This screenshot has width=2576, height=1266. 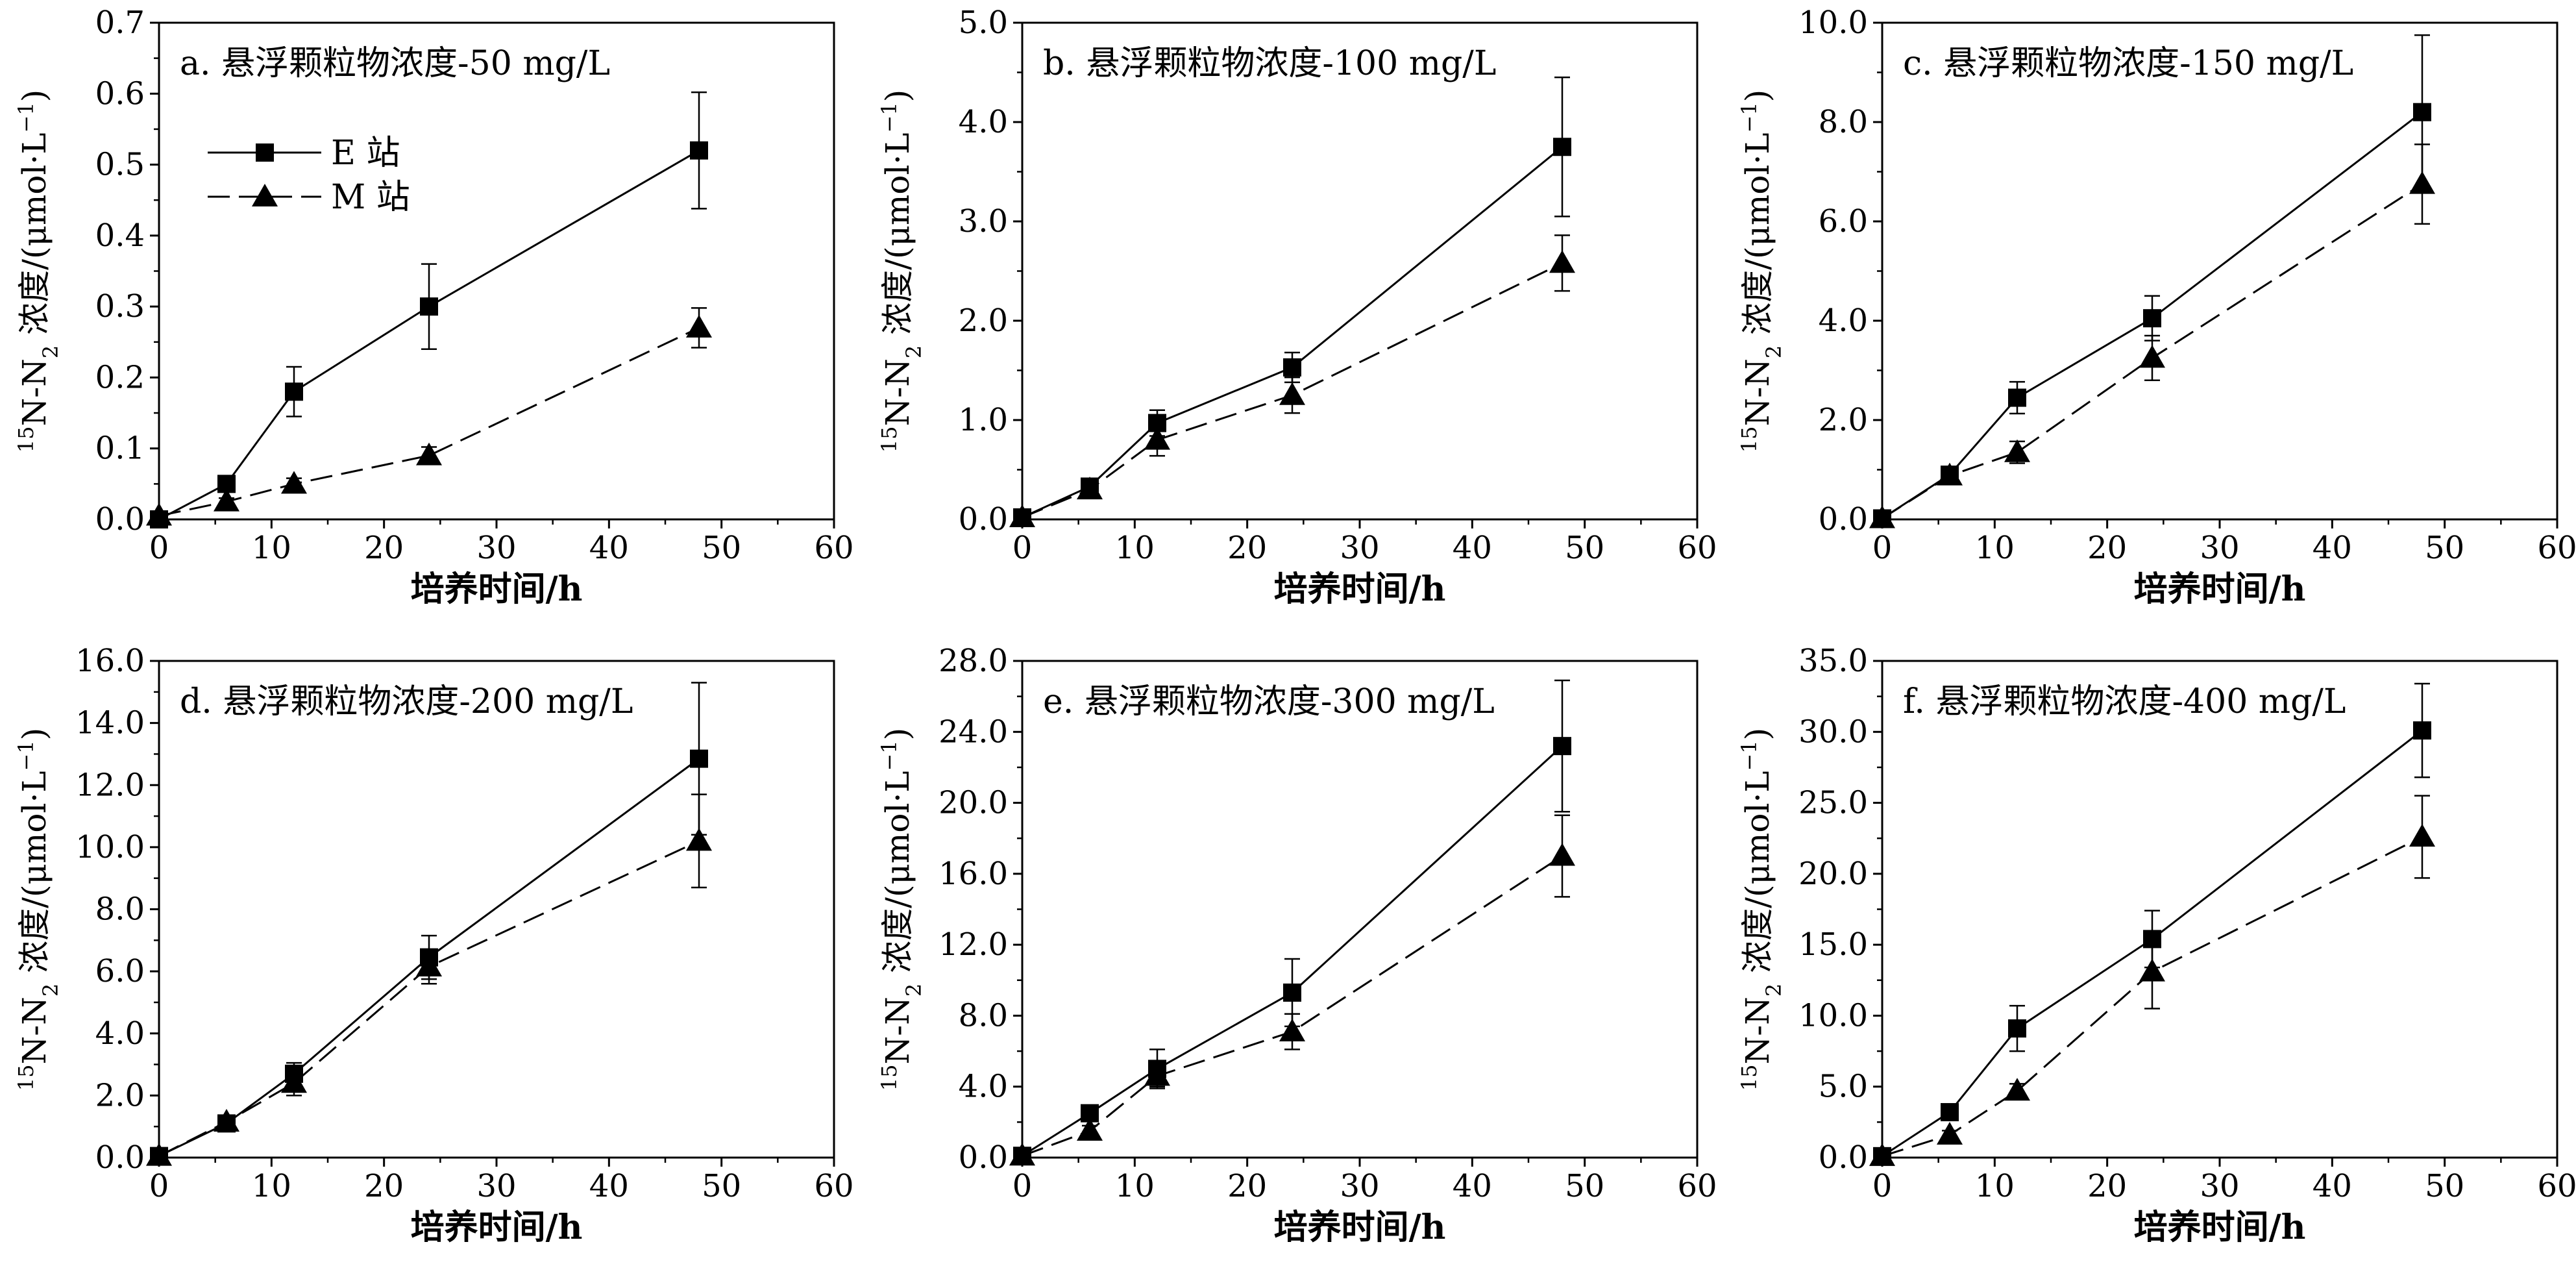 I want to click on y-tick-label: 16.0, so click(x=973, y=874).